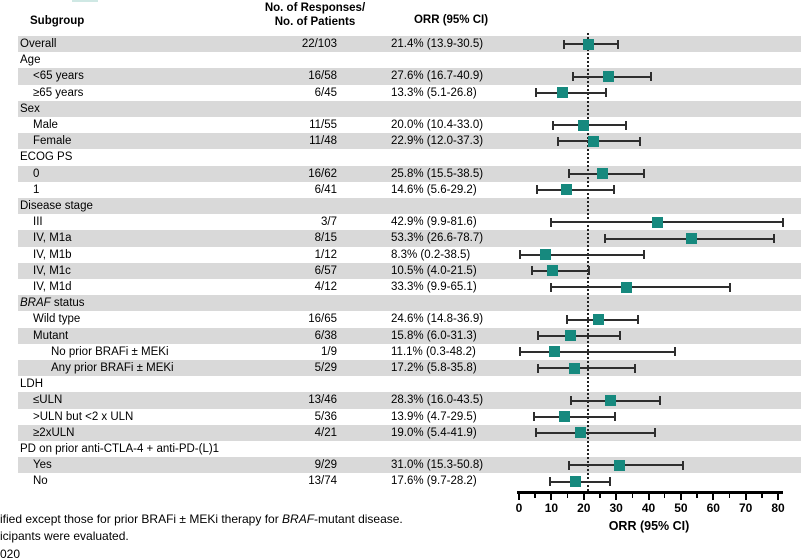 This screenshot has height=560, width=801. I want to click on x-axis-tick-label: 40, so click(648, 508).